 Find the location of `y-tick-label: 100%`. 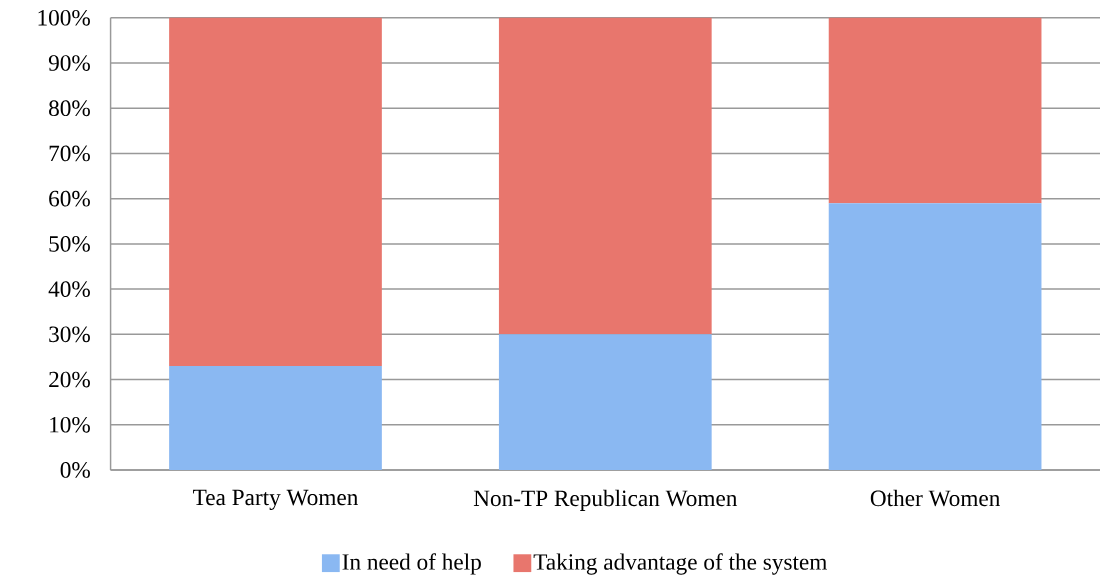

y-tick-label: 100% is located at coordinates (64, 18).